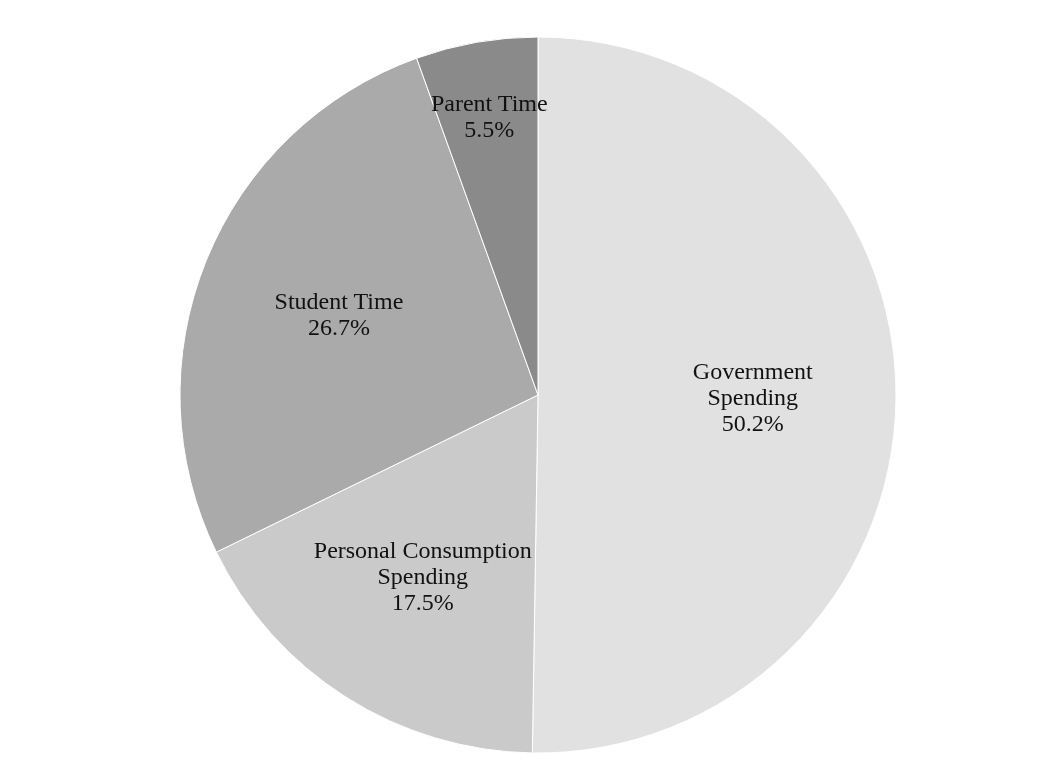 The image size is (1047, 769). I want to click on slice-label: Government Spending, so click(753, 383).